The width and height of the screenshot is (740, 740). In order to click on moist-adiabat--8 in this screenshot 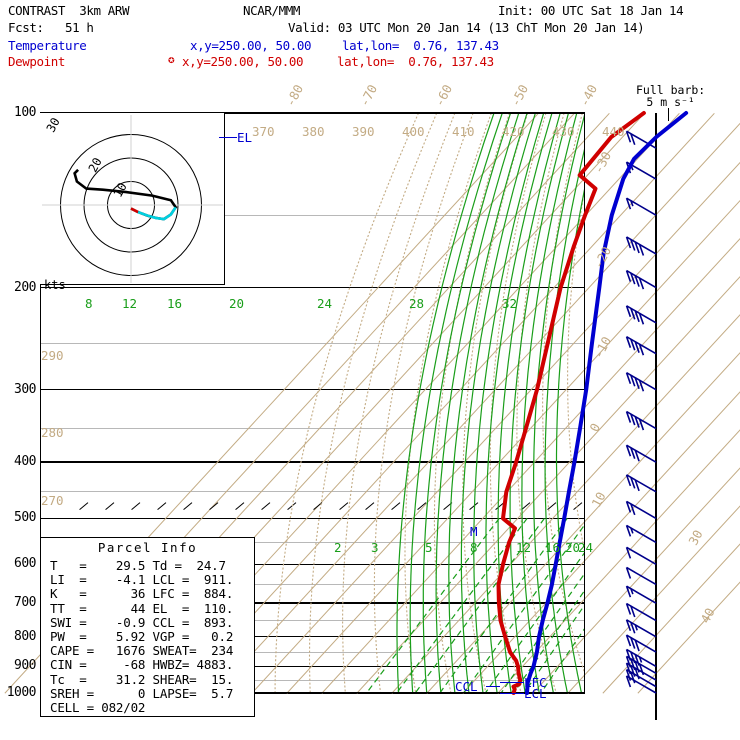, I will do `click(445, 403)`.